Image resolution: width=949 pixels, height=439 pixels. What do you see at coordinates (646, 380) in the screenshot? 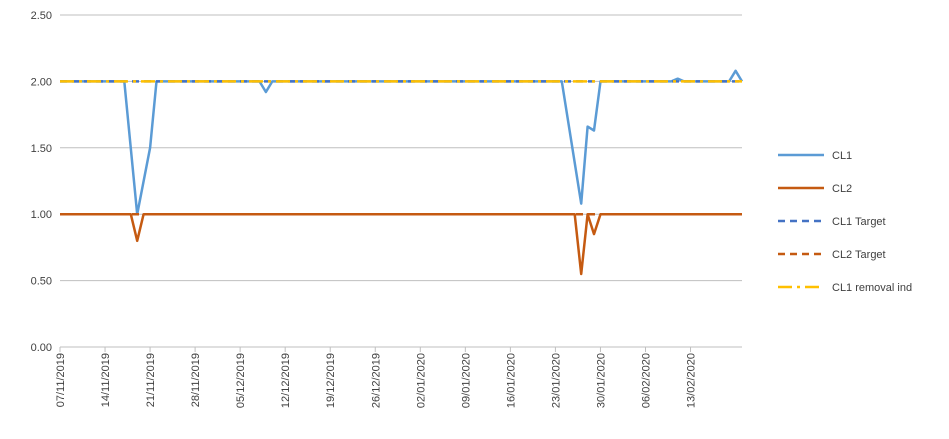
I see `x-tick-label: 06/02/2020` at bounding box center [646, 380].